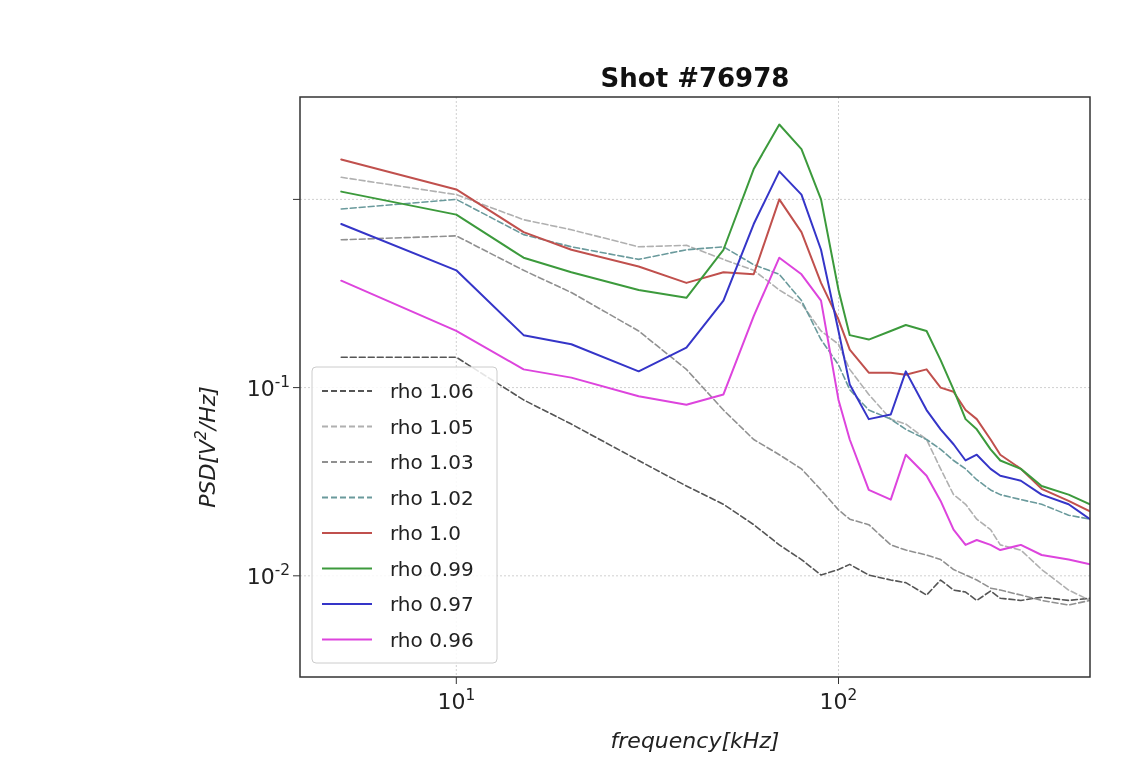 The width and height of the screenshot is (1128, 760). What do you see at coordinates (432, 462) in the screenshot?
I see `legend-label: rho 1.03` at bounding box center [432, 462].